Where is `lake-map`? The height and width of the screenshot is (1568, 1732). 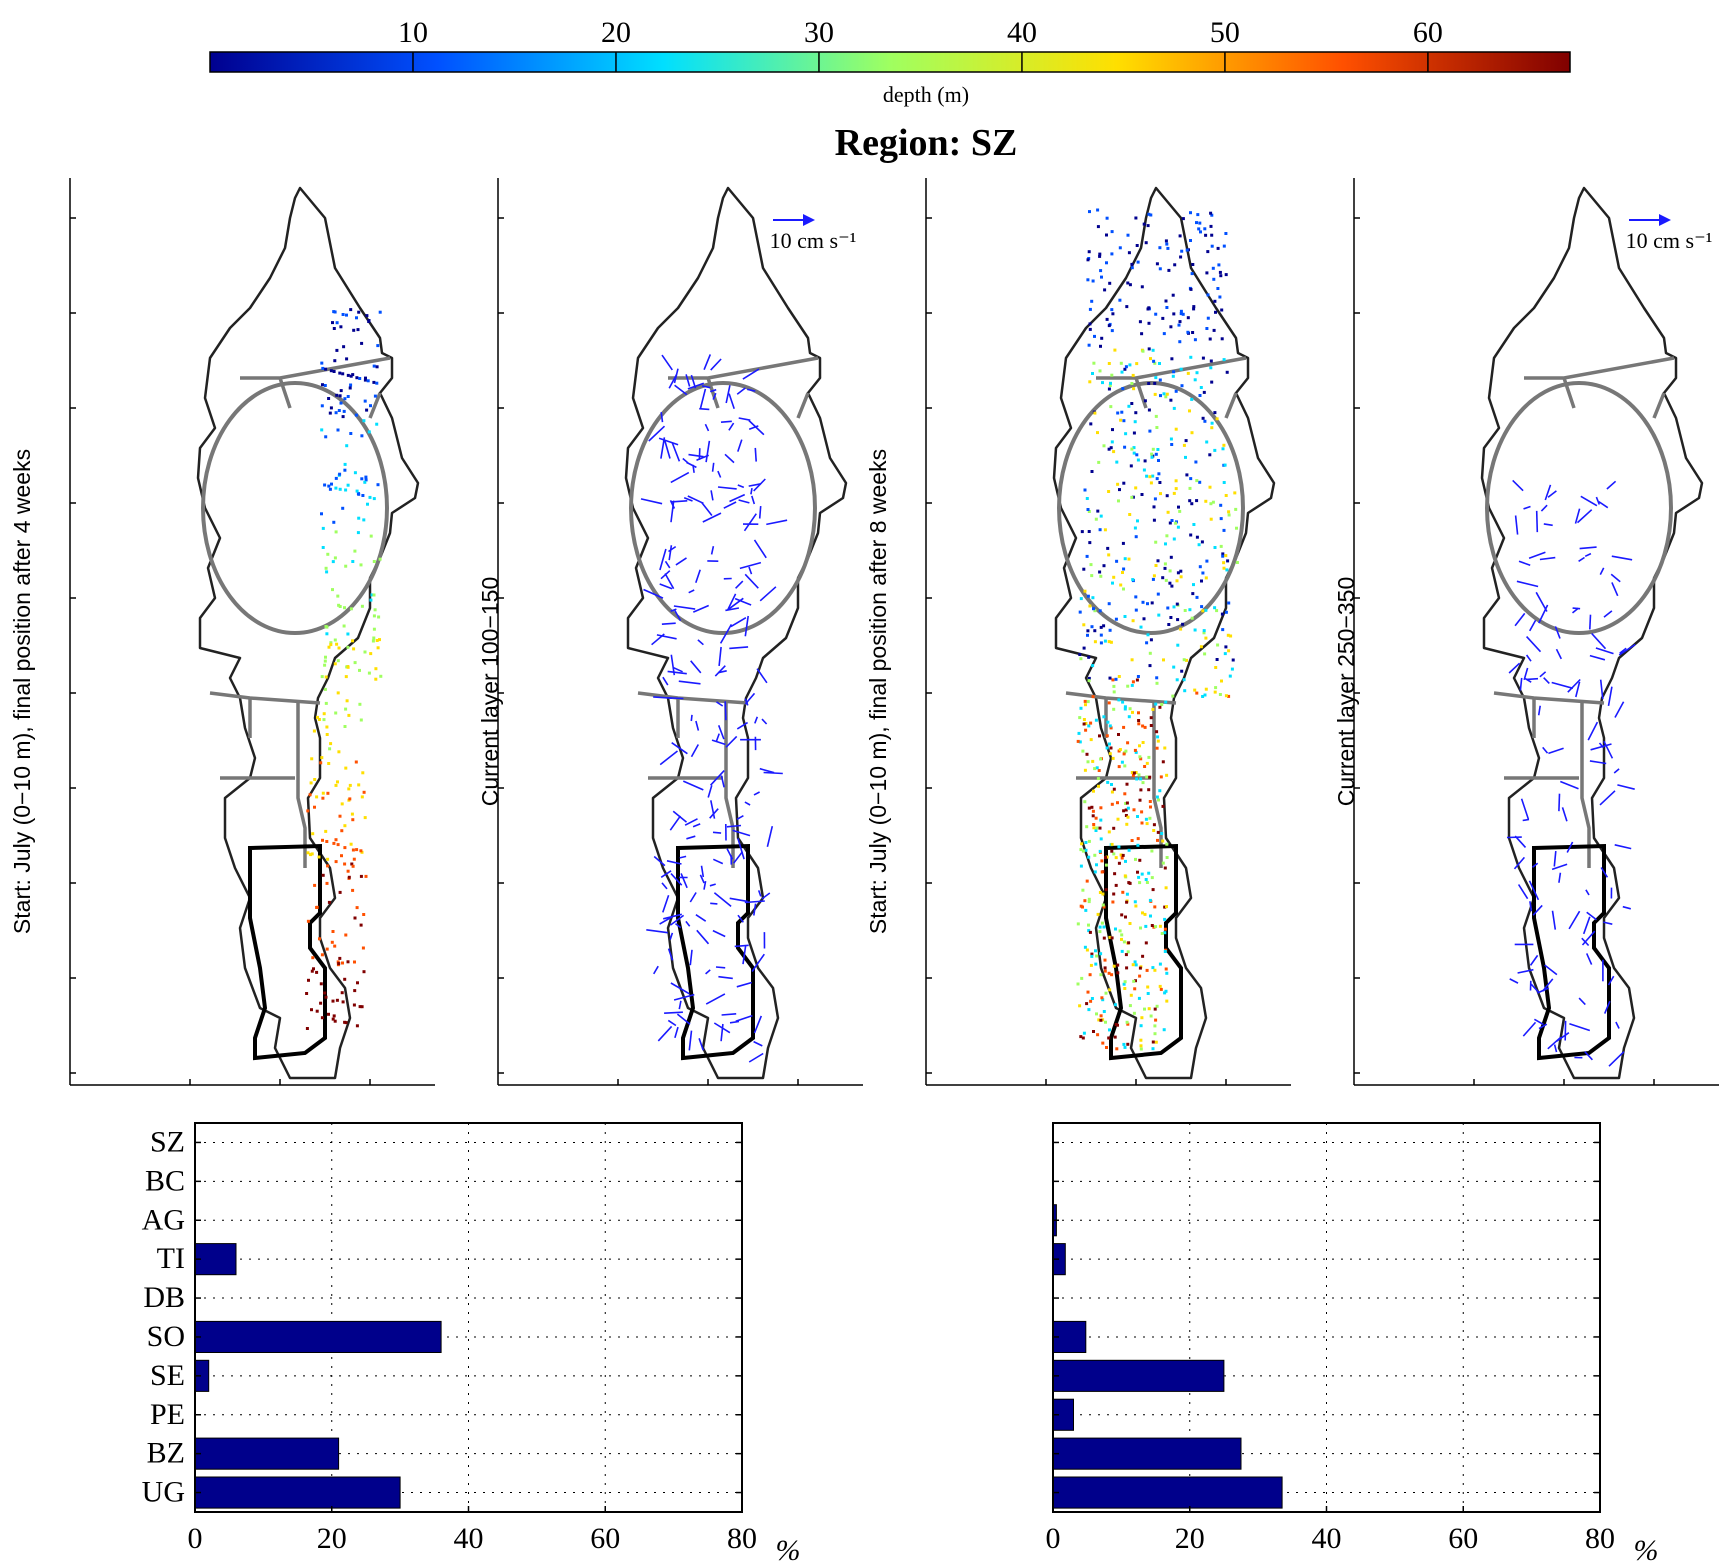
lake-map is located at coordinates (308, 633).